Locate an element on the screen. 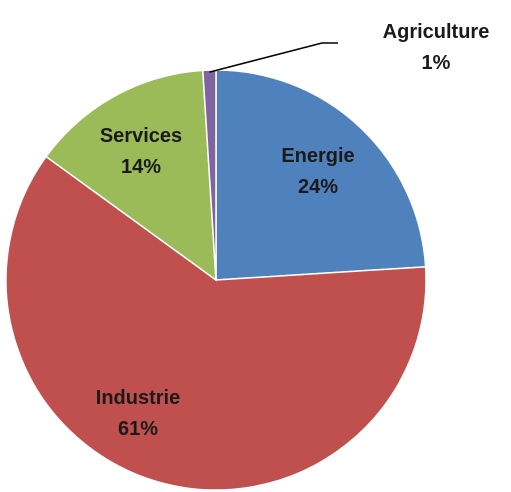  leader-line-agriculture is located at coordinates (273, 57).